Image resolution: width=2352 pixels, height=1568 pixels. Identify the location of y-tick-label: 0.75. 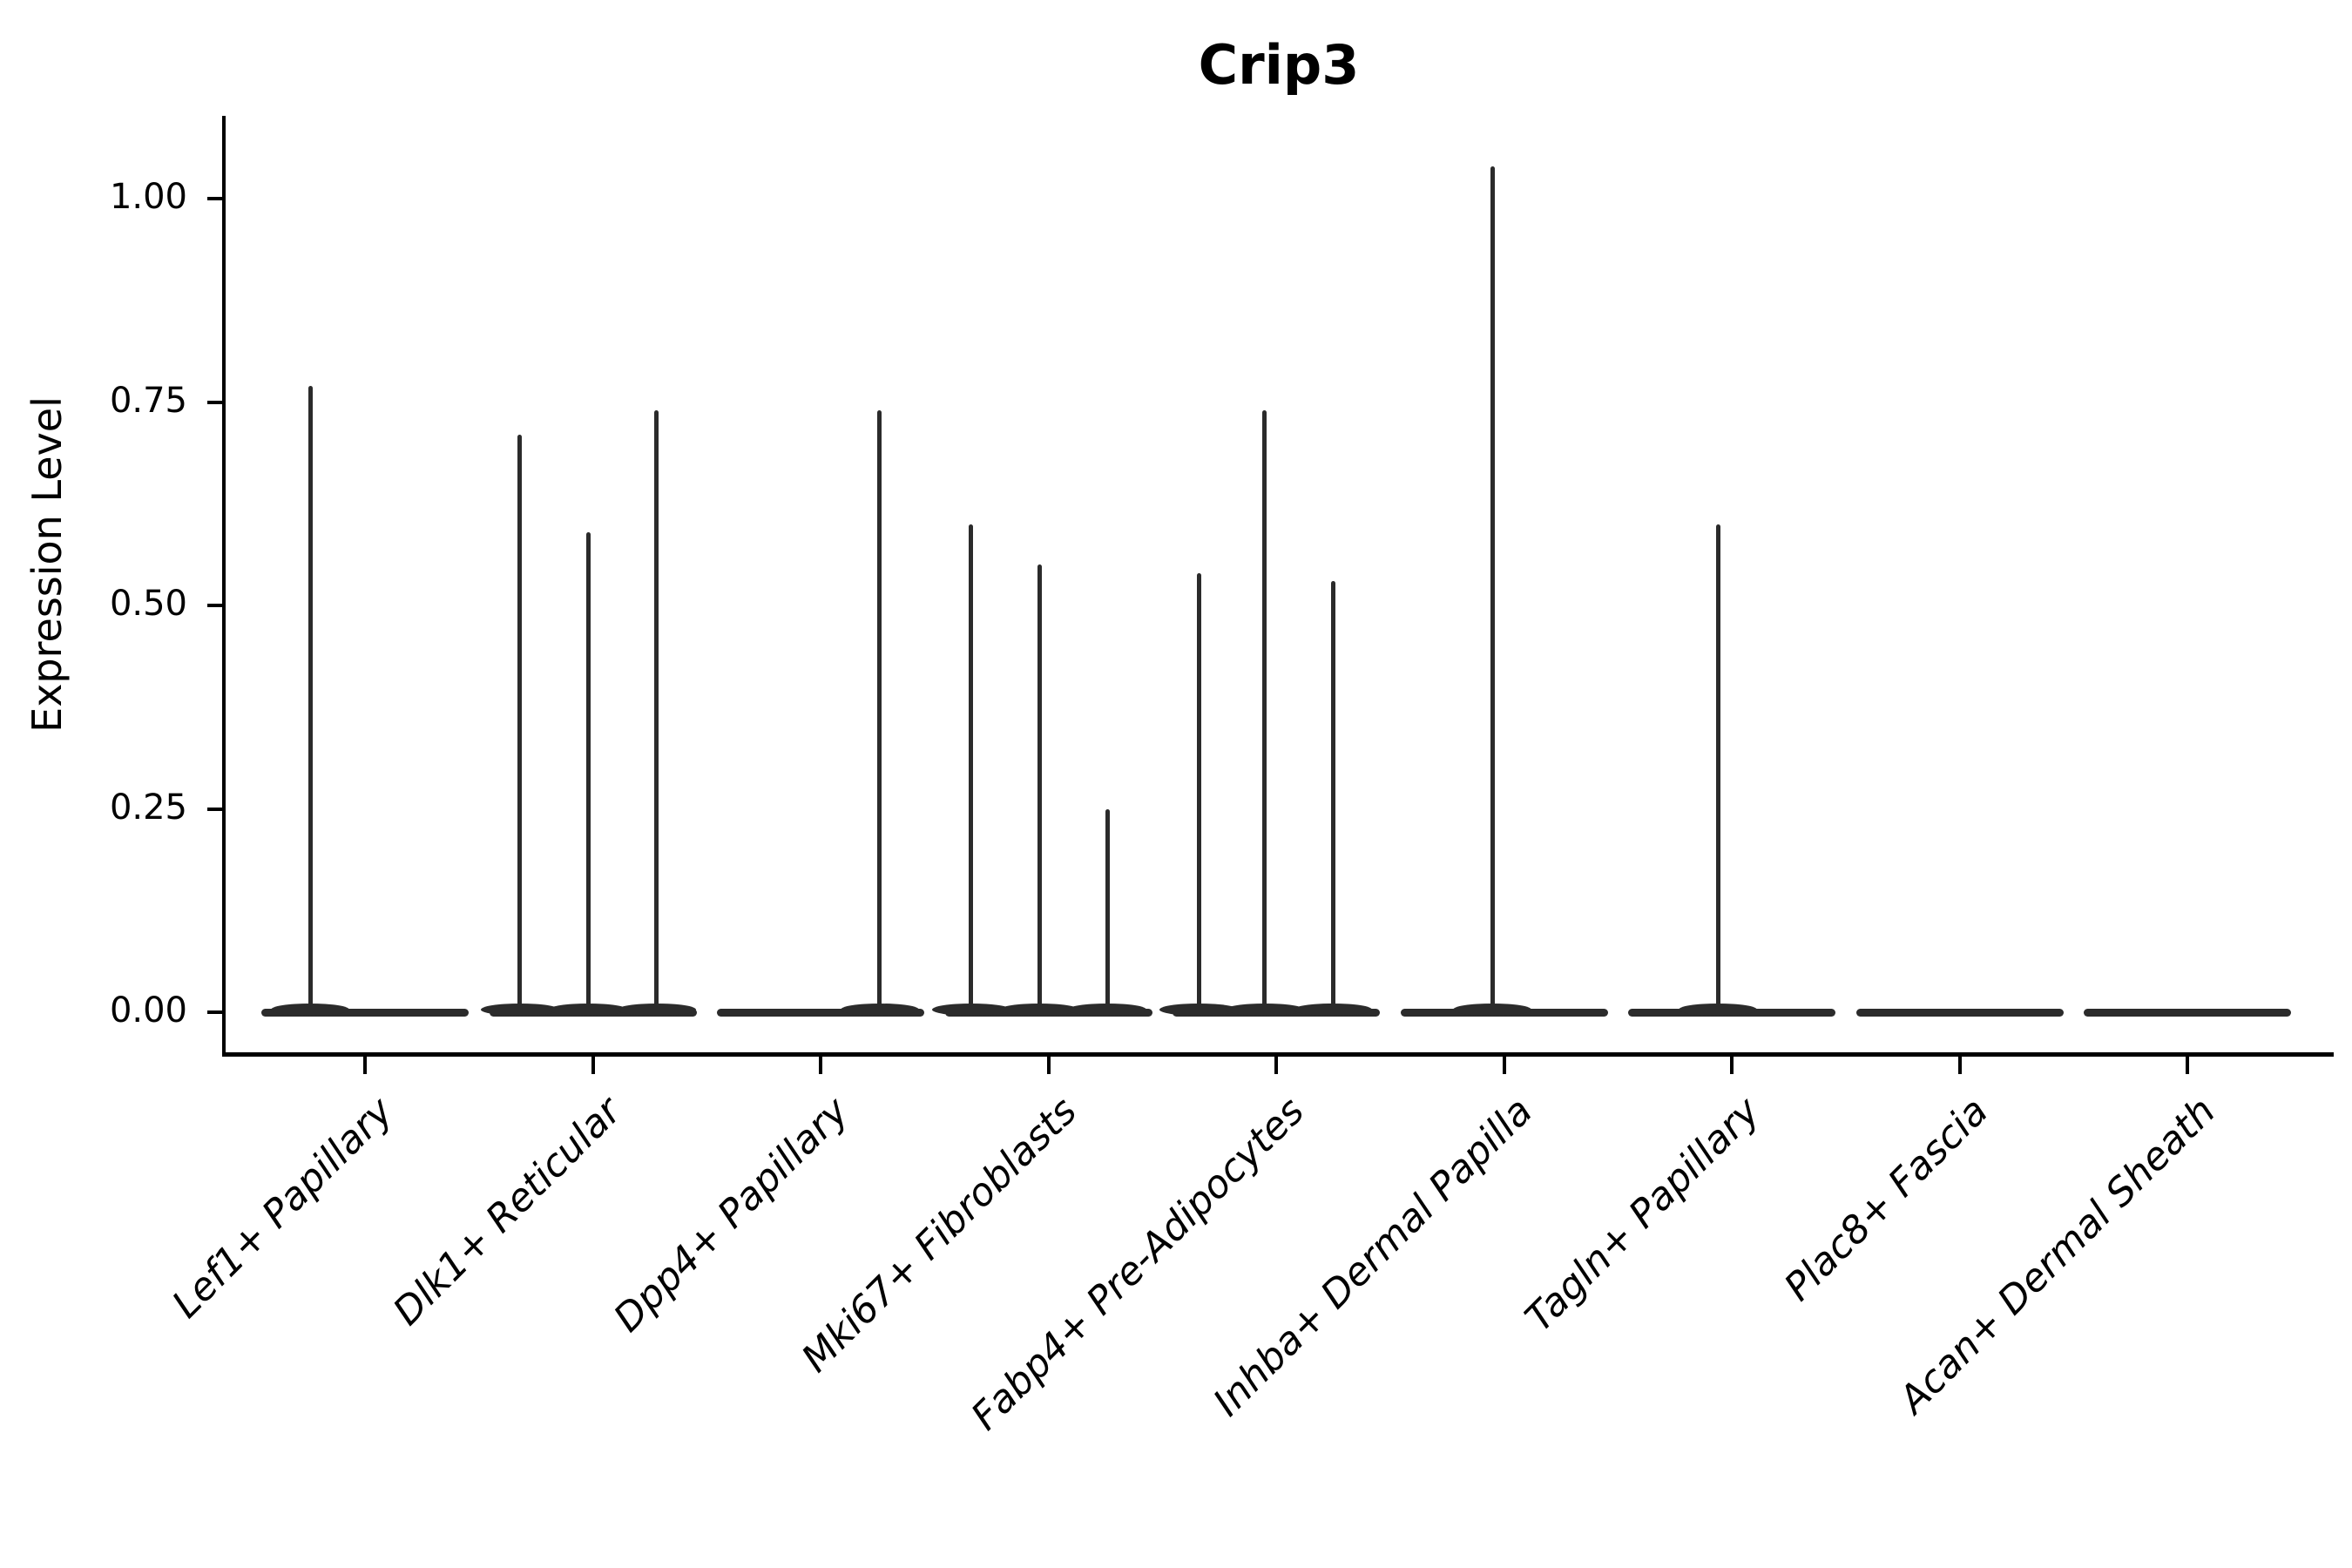
(148, 400).